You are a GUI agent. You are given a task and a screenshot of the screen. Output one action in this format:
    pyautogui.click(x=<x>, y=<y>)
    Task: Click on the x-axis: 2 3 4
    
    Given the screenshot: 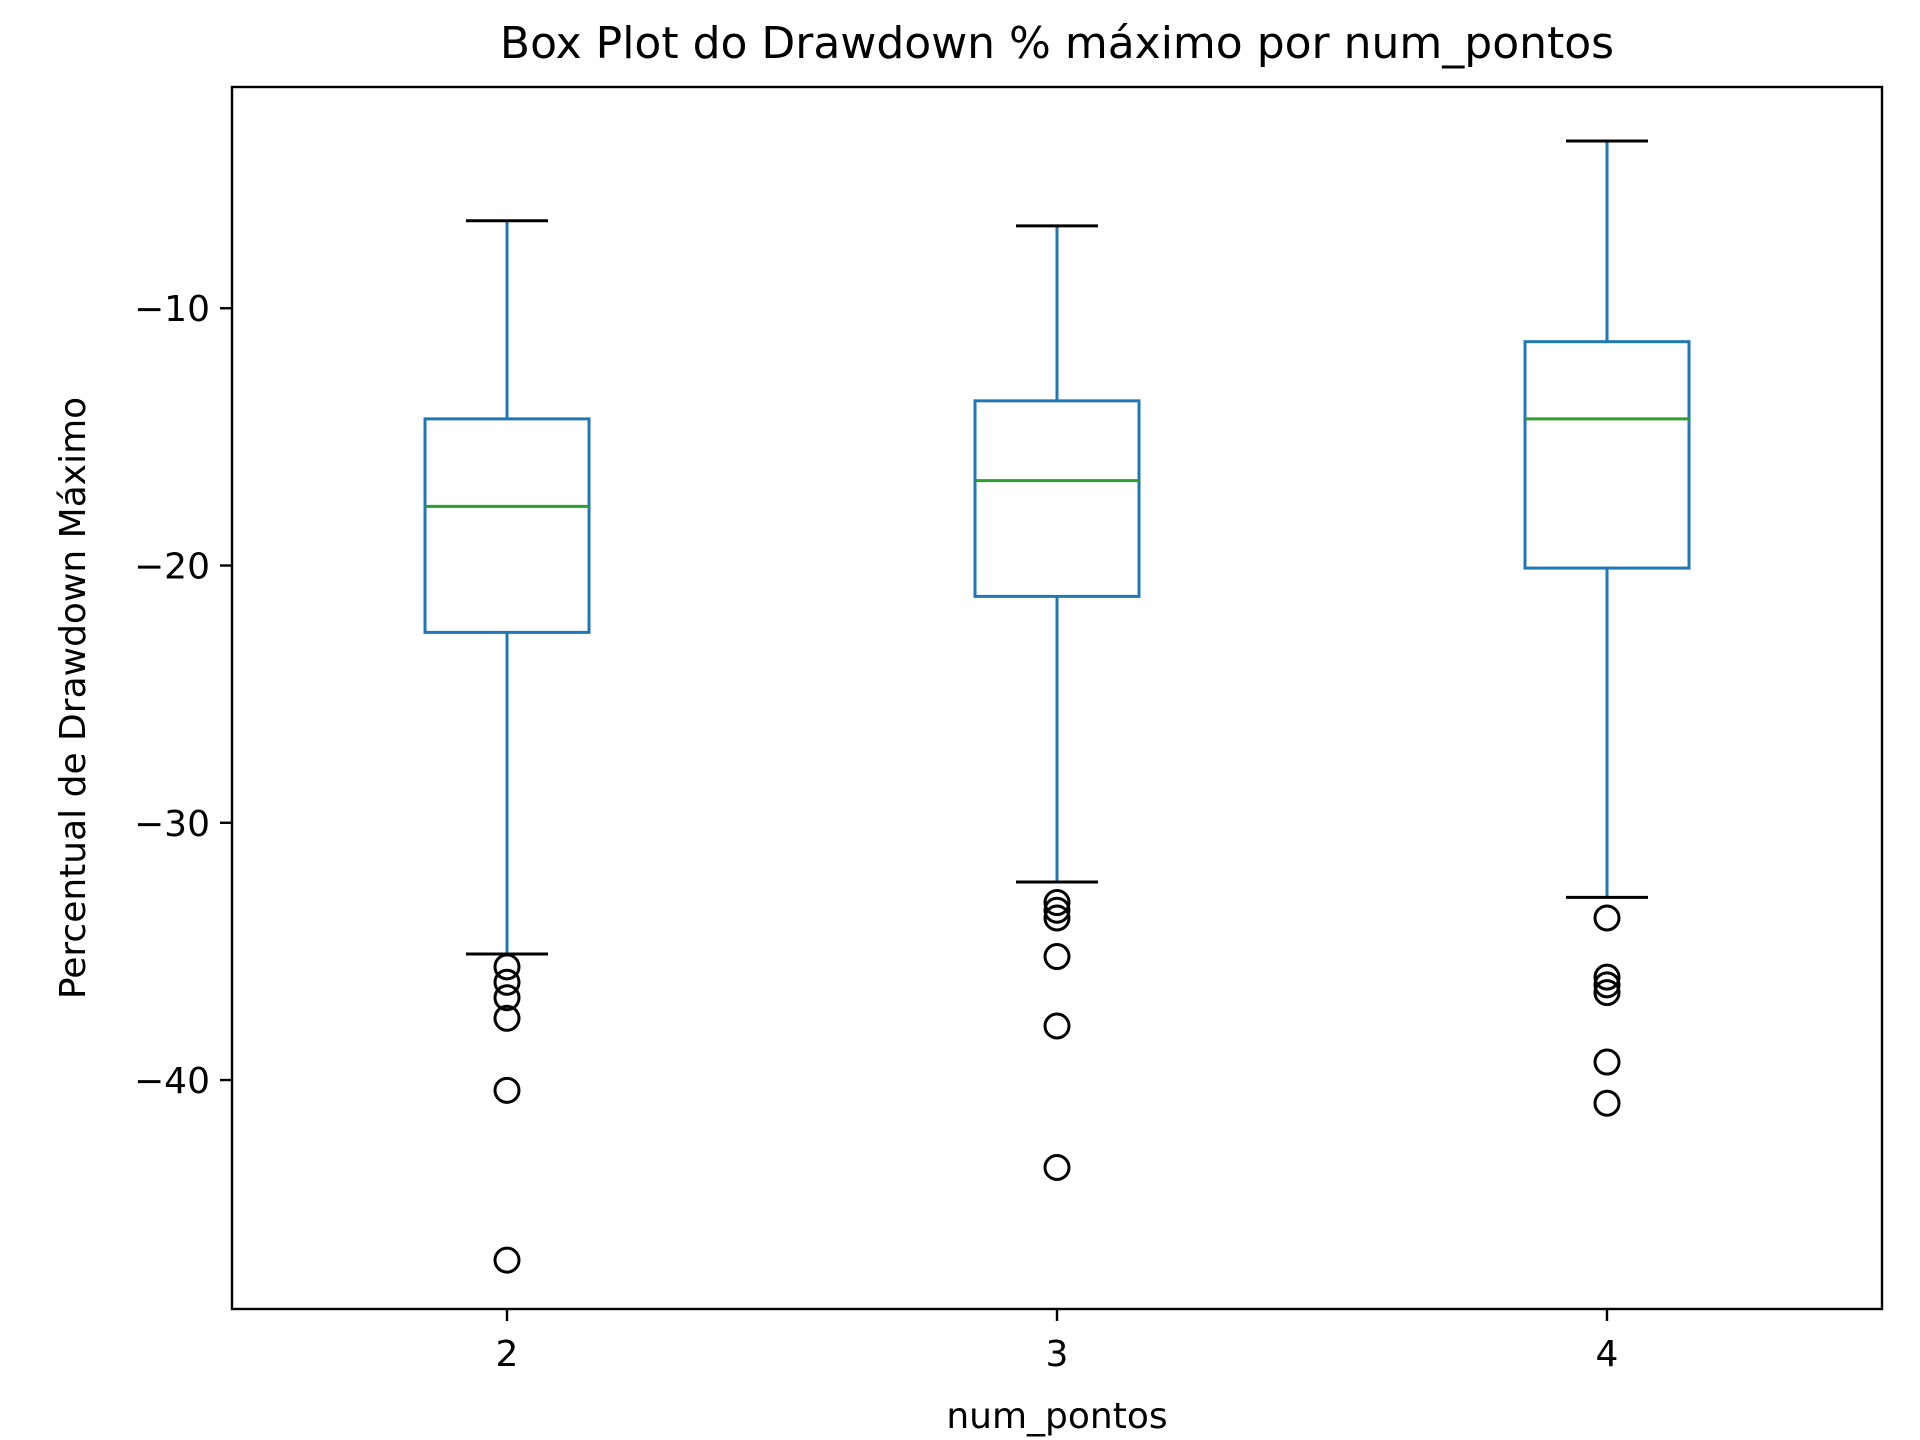 What is the action you would take?
    pyautogui.click(x=1057, y=1342)
    